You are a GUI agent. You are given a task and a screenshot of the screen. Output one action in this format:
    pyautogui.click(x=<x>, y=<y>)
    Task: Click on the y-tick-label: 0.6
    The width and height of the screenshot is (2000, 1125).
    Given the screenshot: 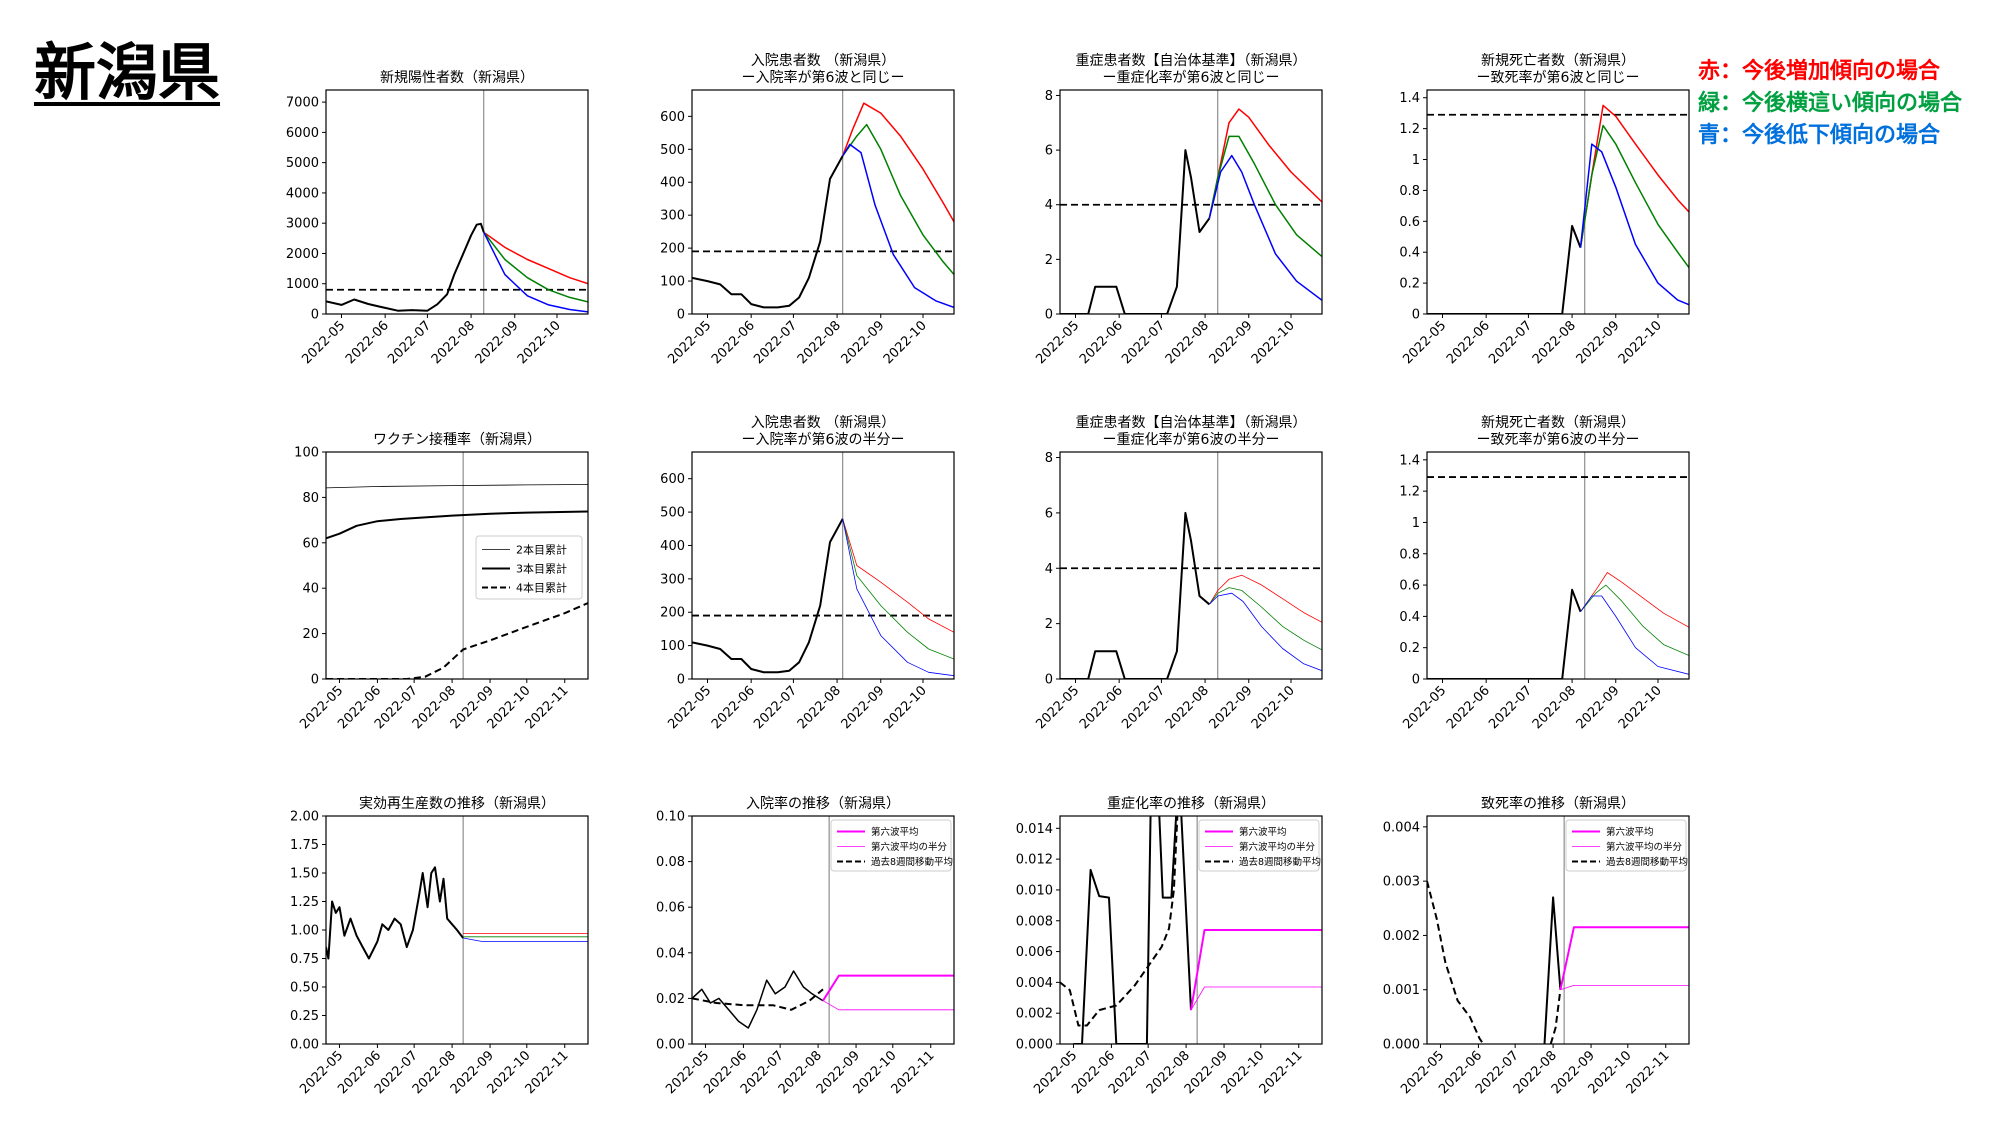 What is the action you would take?
    pyautogui.click(x=1409, y=586)
    